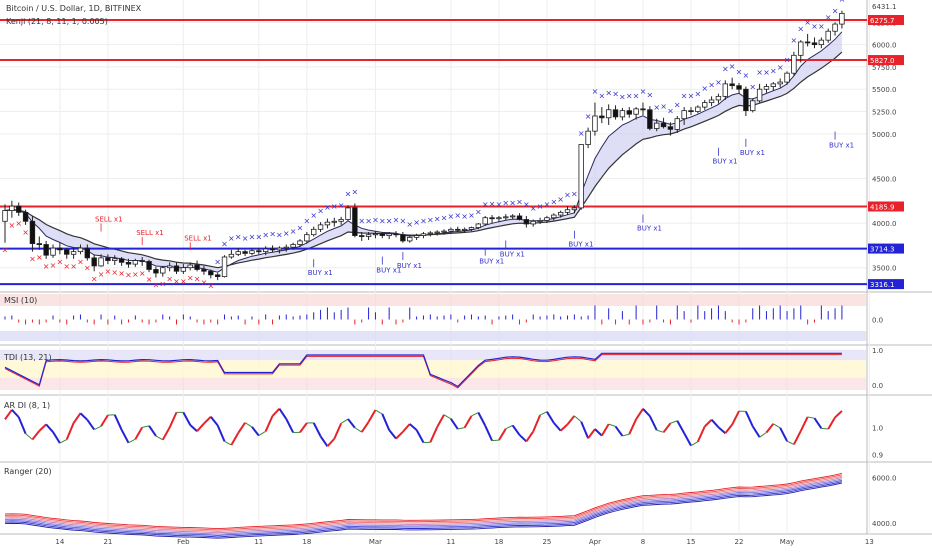 This screenshot has width=932, height=554. I want to click on time-tick-label: May, so click(787, 542).